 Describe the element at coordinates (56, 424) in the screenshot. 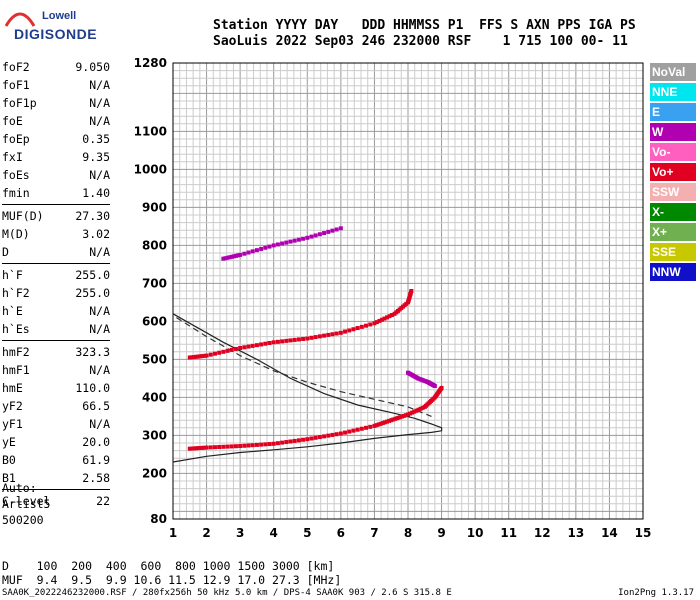

I see `param-row: yF1 N/A` at that location.